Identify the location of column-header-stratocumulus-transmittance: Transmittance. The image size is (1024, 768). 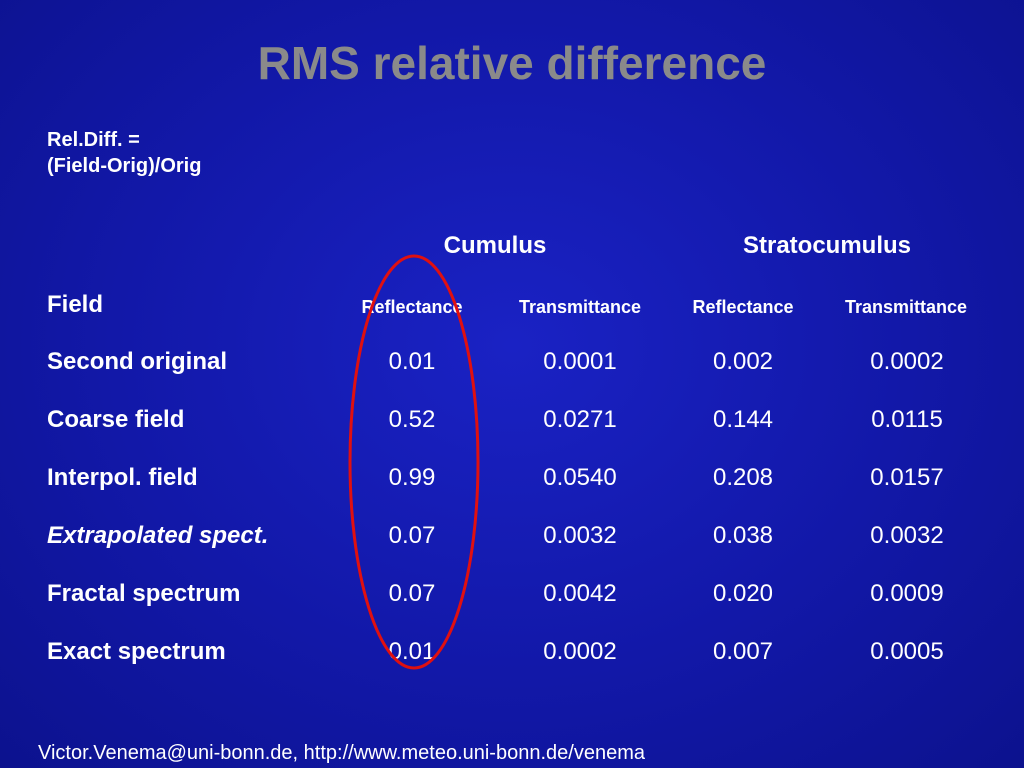
(906, 307).